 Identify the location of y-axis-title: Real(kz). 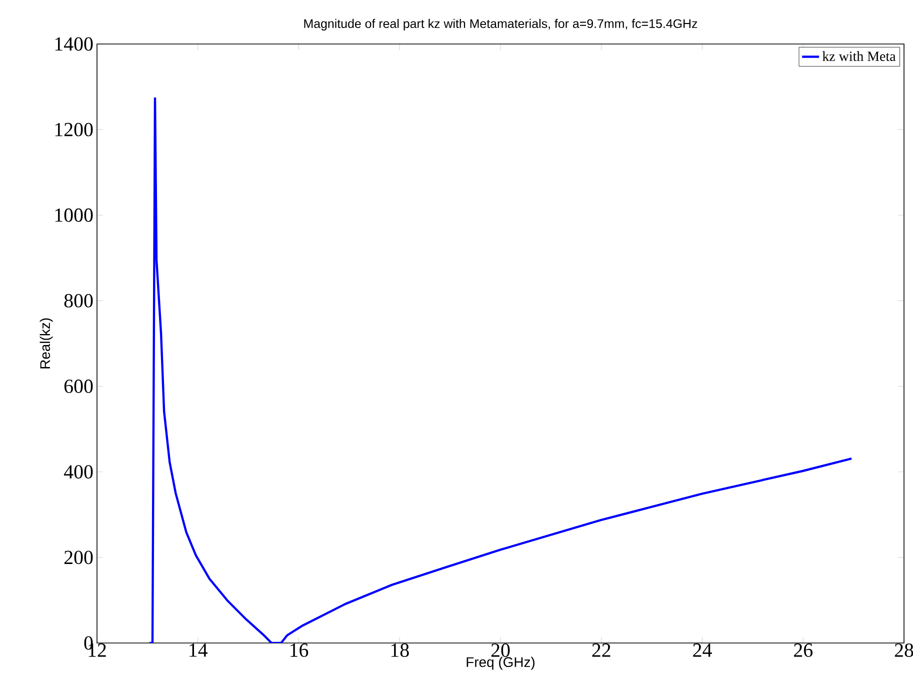
(46, 343).